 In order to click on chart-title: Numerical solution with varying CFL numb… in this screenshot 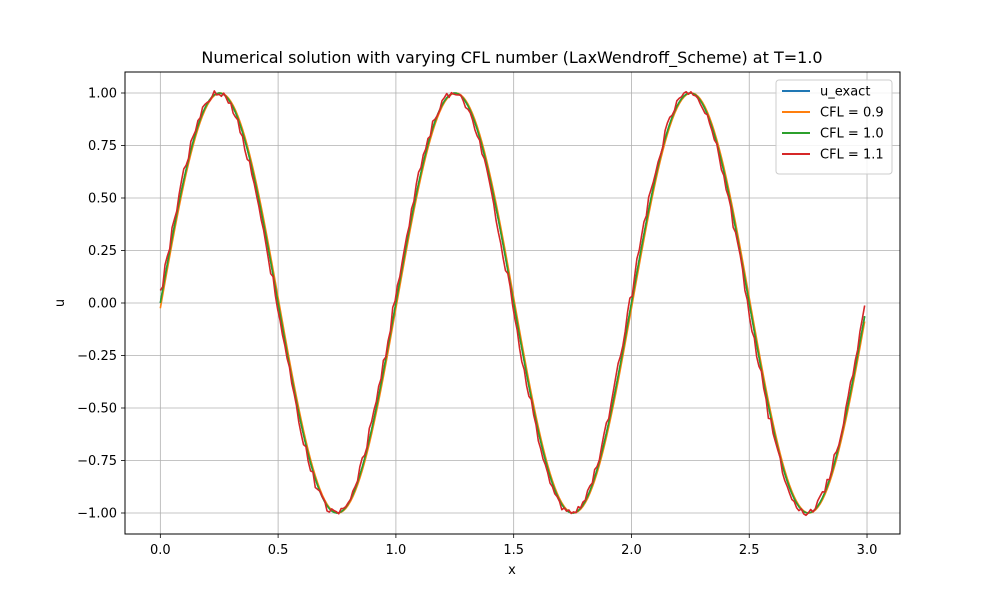, I will do `click(511, 58)`.